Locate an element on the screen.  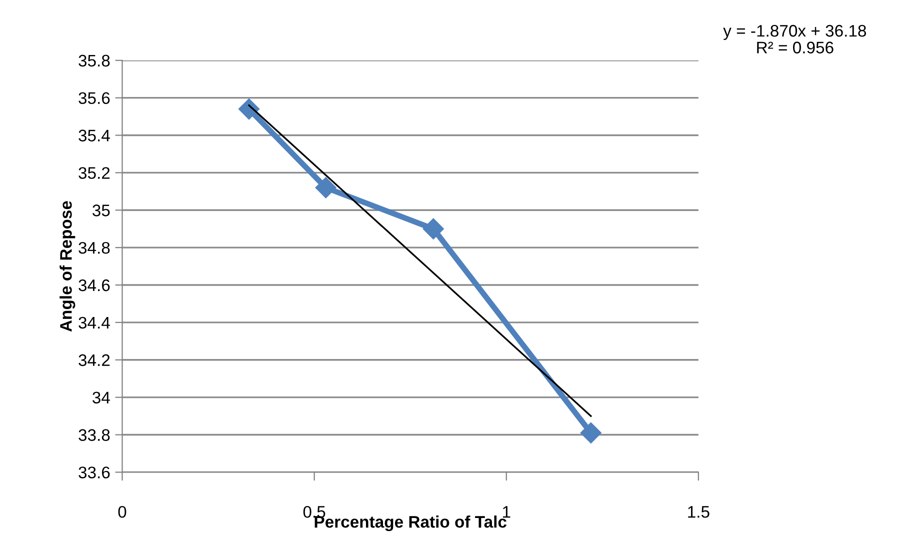
y-axis-title: Angle of Repose is located at coordinates (68, 266).